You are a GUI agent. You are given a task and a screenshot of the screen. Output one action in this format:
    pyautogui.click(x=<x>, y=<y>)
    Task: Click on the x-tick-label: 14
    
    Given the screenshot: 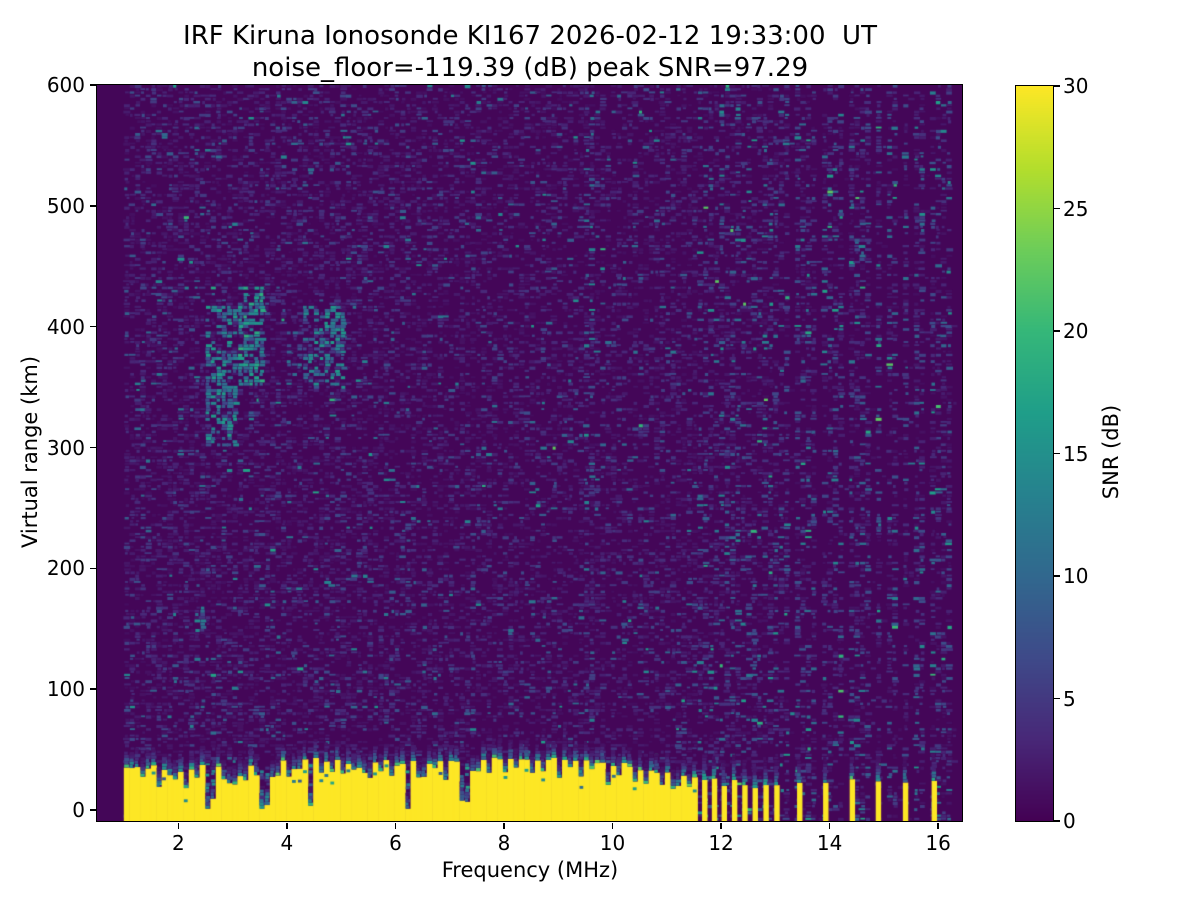 What is the action you would take?
    pyautogui.click(x=829, y=843)
    